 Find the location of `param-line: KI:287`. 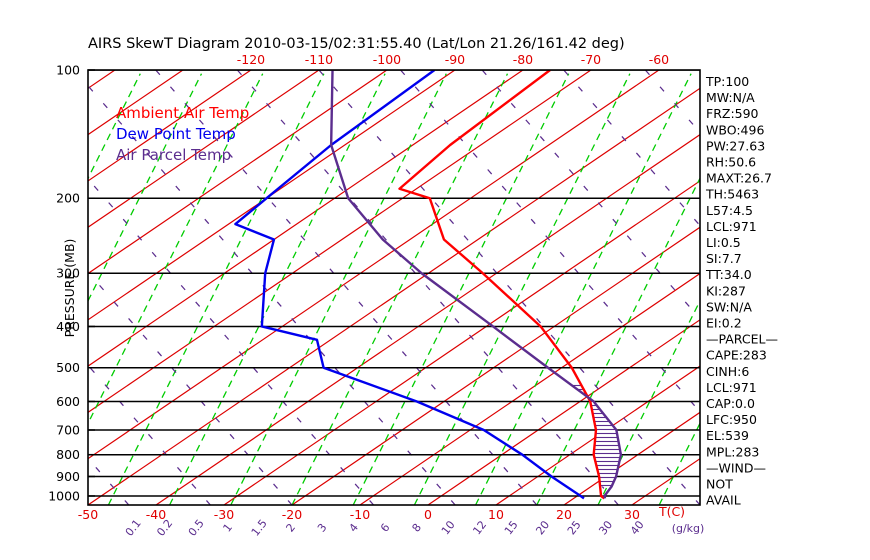

param-line: KI:287 is located at coordinates (726, 290).